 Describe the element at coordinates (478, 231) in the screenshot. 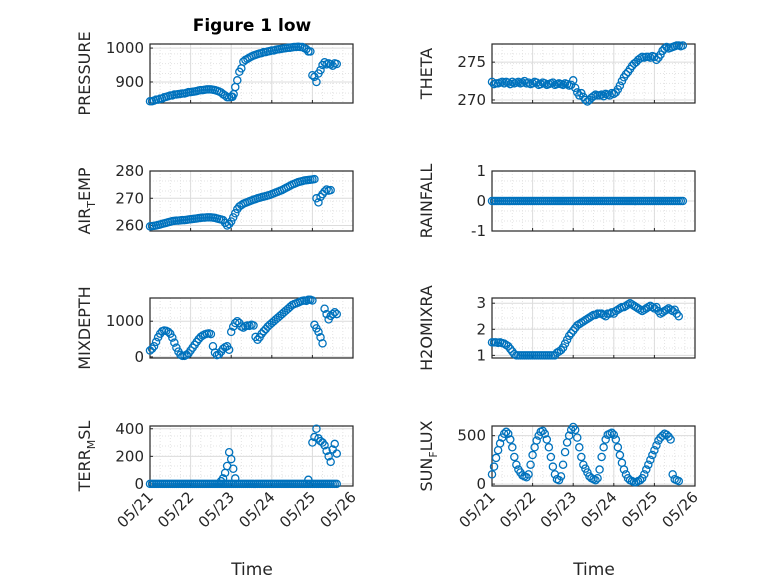

I see `y-tick-label: -1` at that location.